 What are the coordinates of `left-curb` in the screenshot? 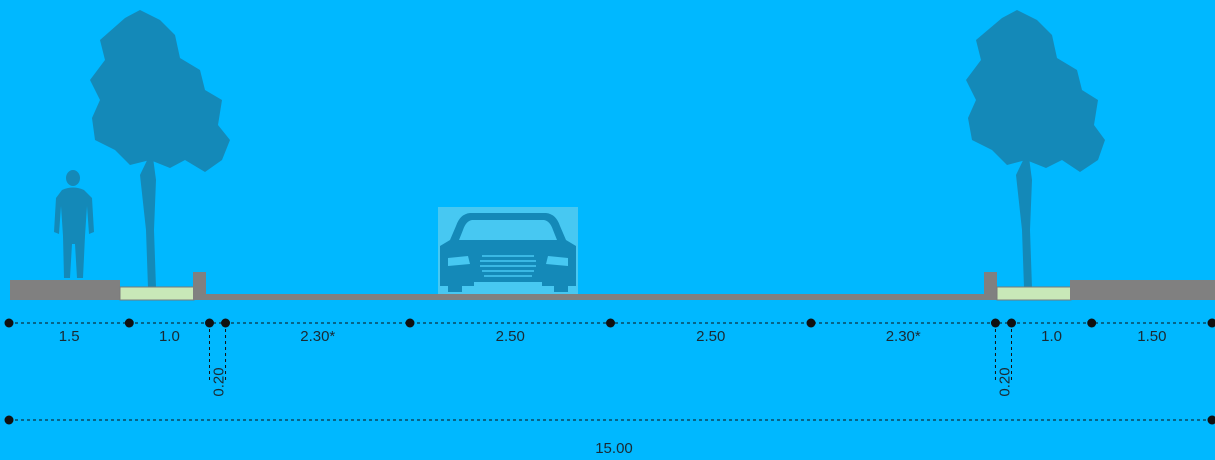 It's located at (199, 286).